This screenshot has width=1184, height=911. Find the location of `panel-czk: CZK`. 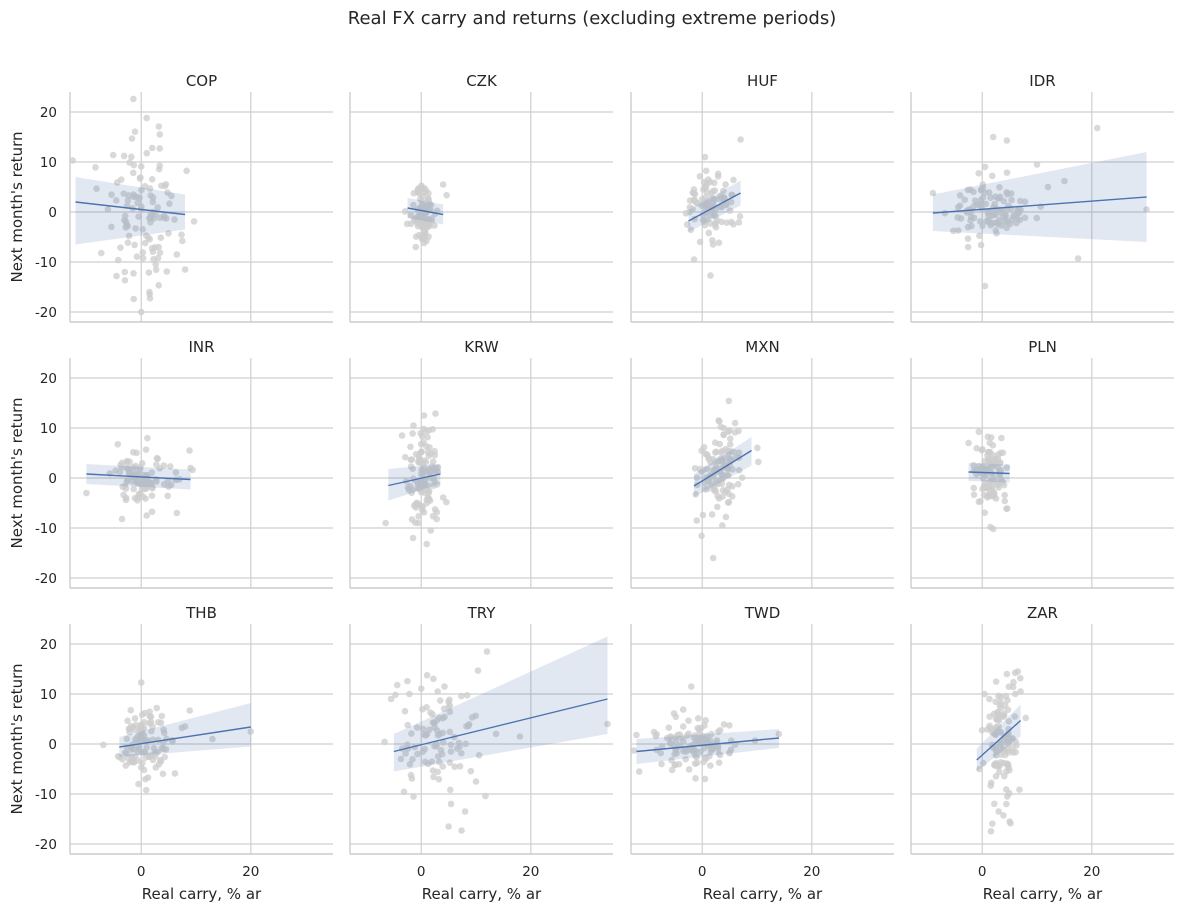

panel-czk: CZK is located at coordinates (481, 197).